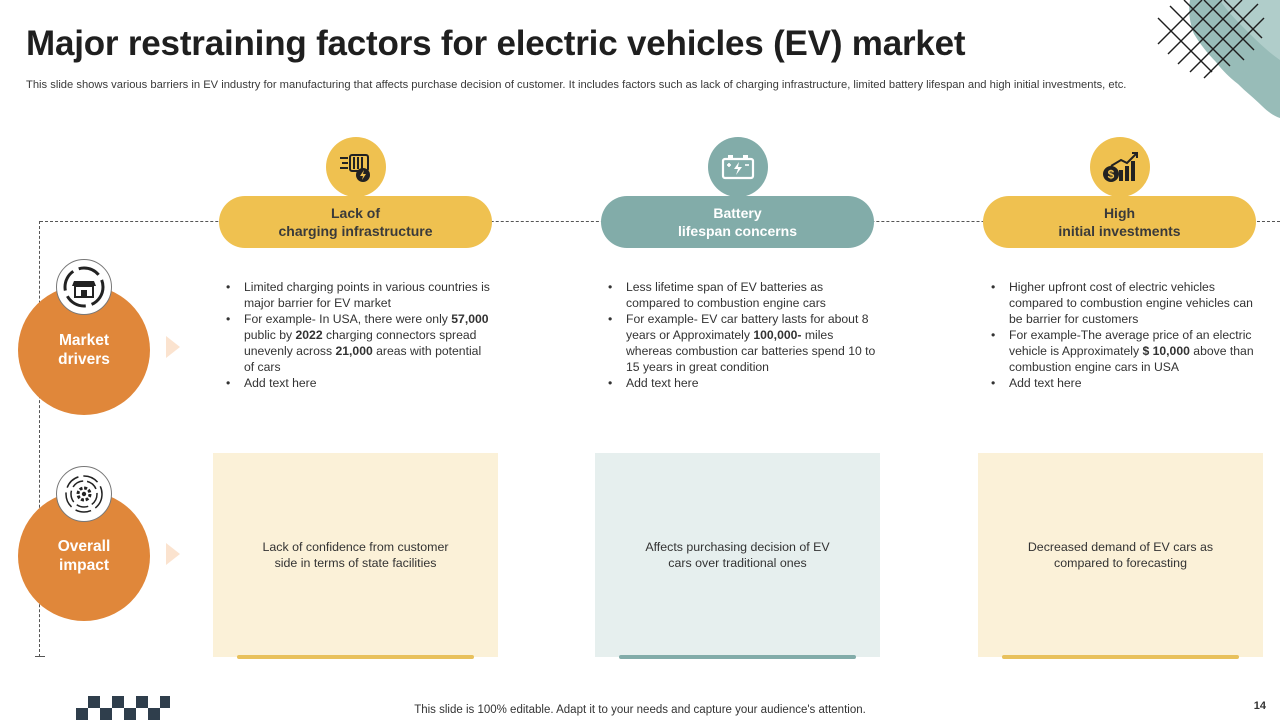 This screenshot has height=720, width=1280. Describe the element at coordinates (39, 439) in the screenshot. I see `vertical-connector` at that location.